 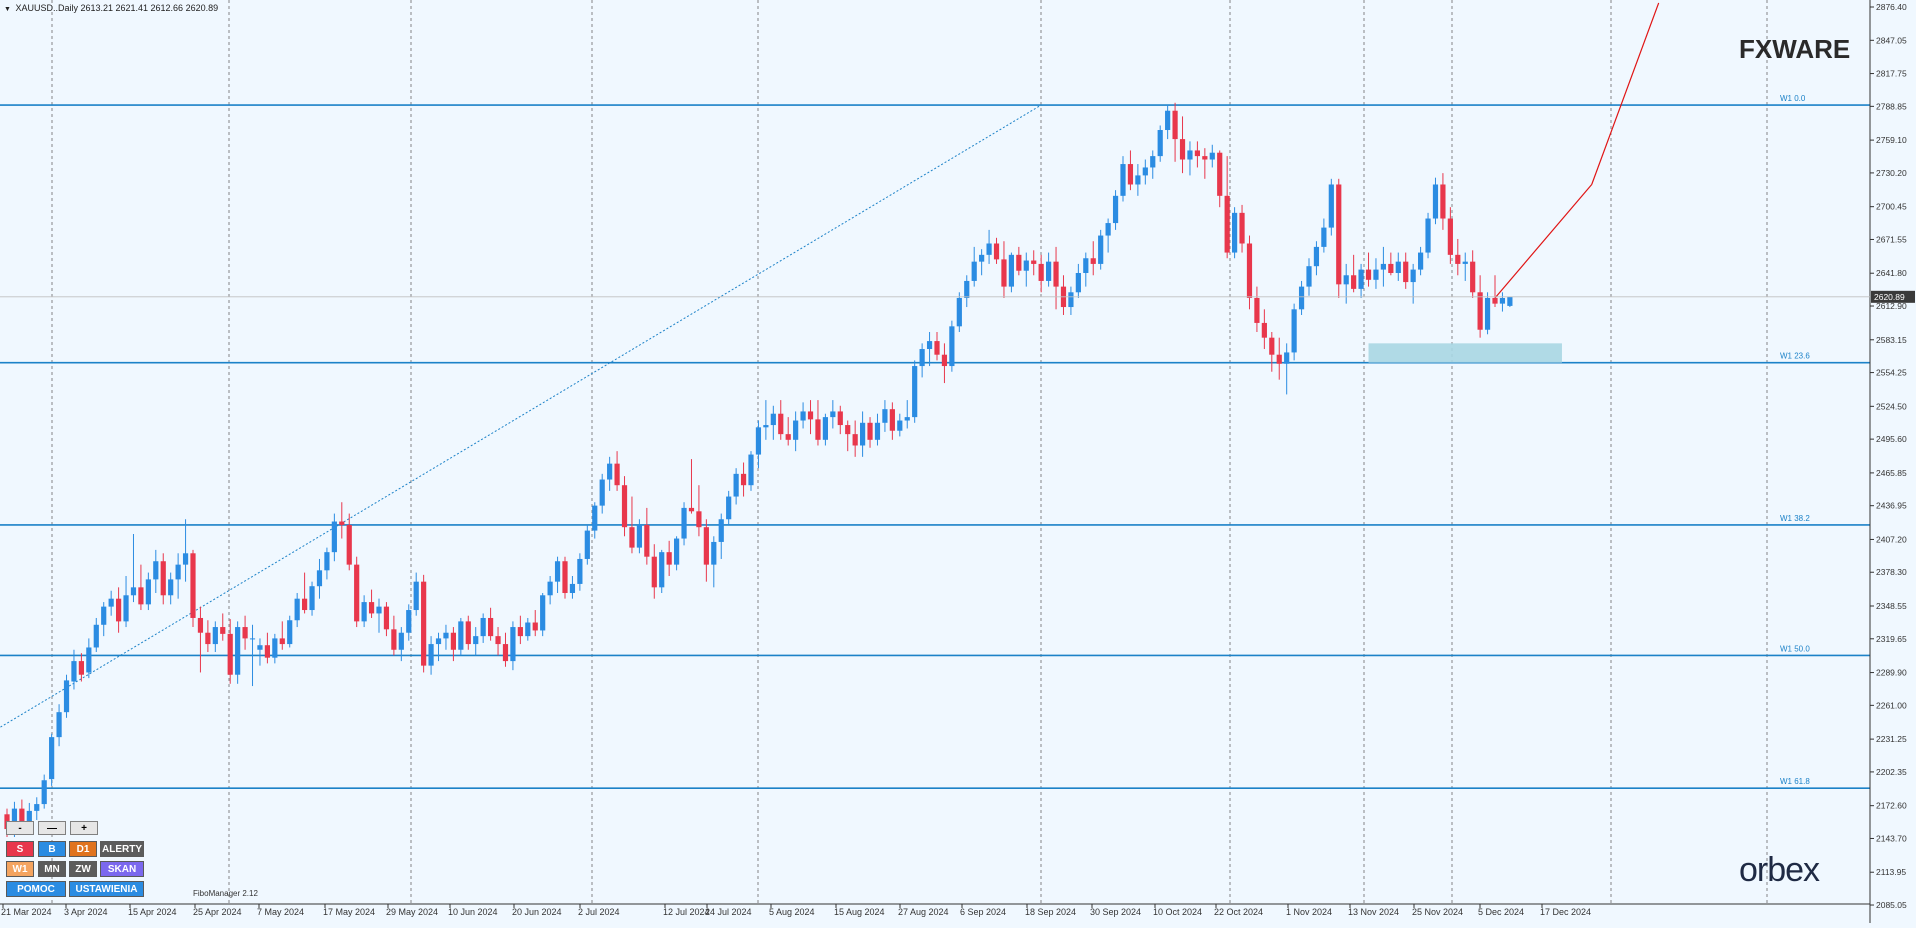 I want to click on time-tick-label: 10 Jun 2024, so click(x=473, y=912).